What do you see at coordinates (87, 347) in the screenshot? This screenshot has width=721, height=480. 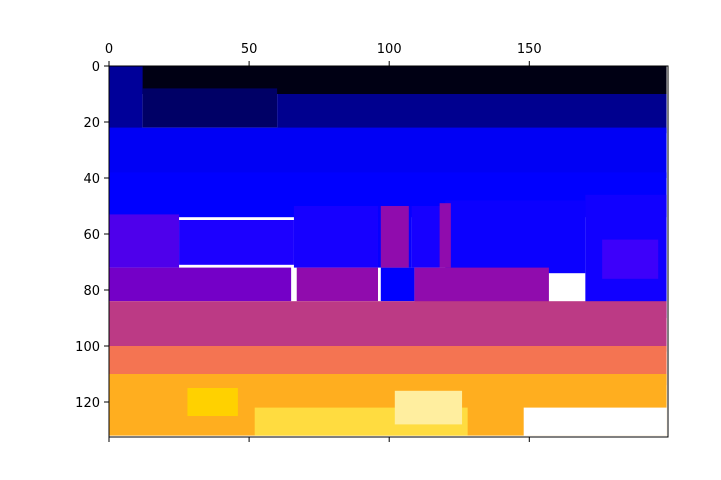 I see `y-tick-label: 100` at bounding box center [87, 347].